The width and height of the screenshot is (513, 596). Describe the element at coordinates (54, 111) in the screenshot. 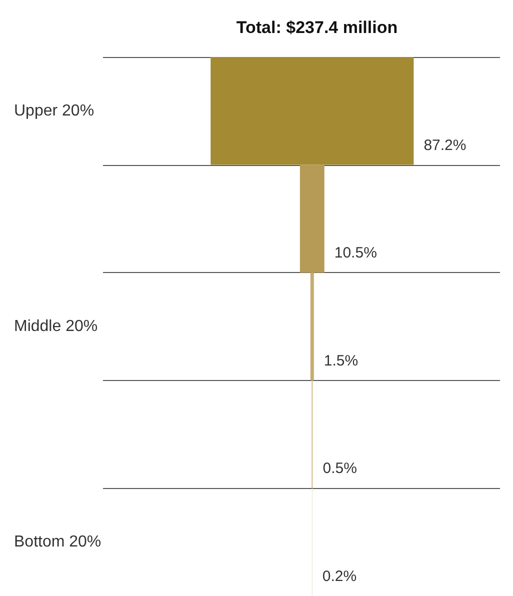

I see `category-label: Upper 20%` at that location.